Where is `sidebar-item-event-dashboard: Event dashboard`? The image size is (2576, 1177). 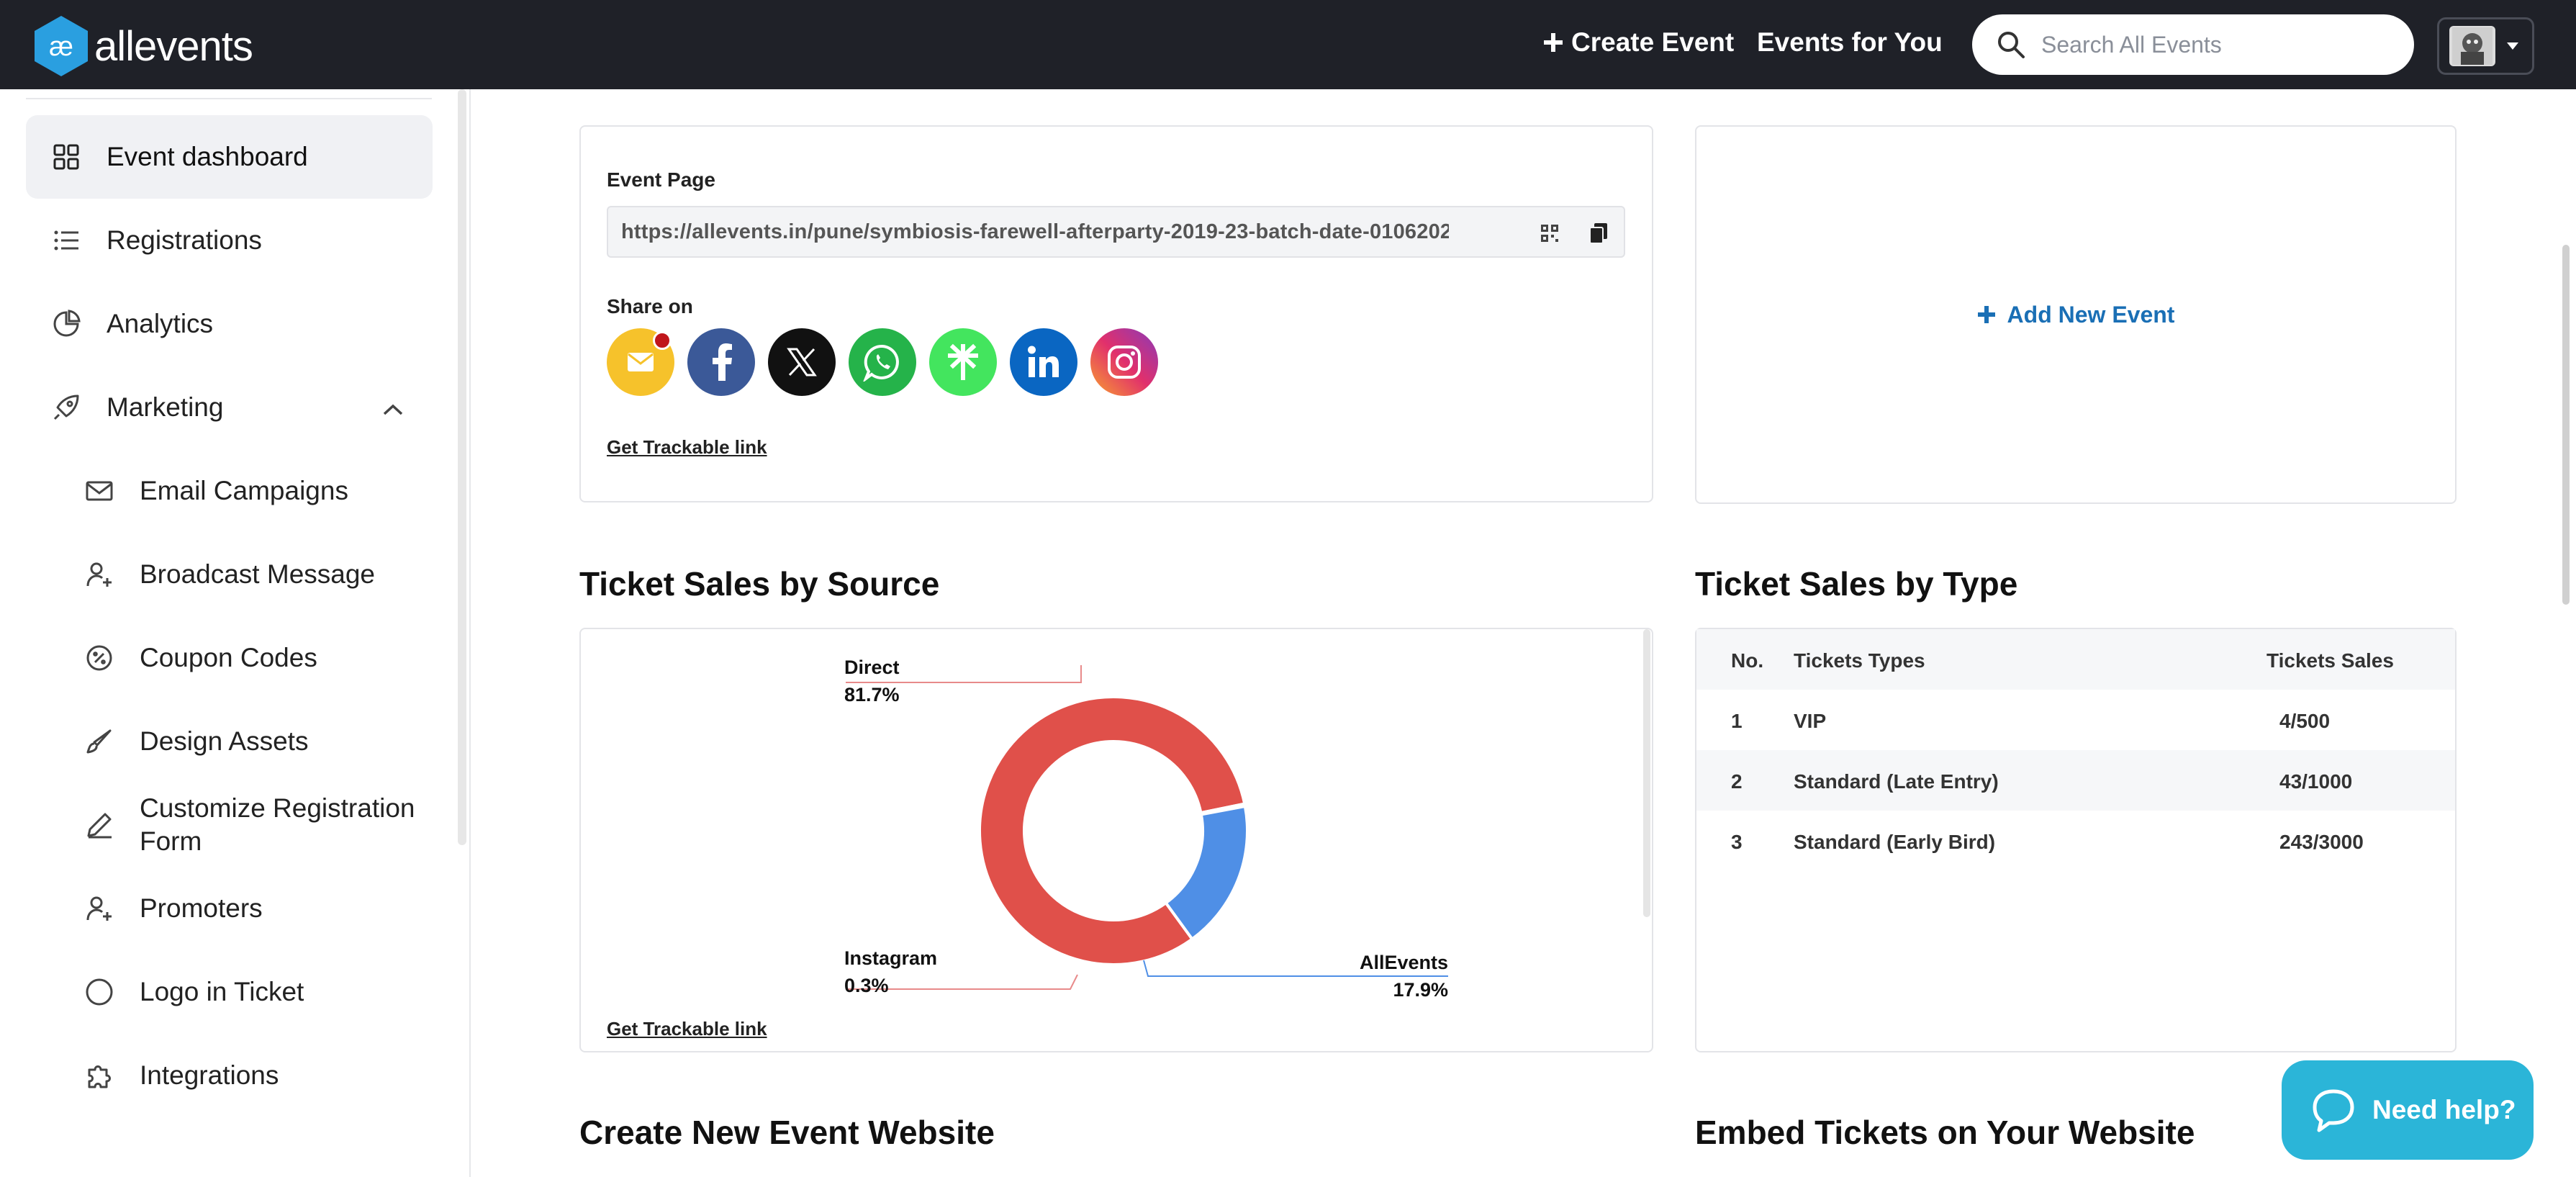 sidebar-item-event-dashboard: Event dashboard is located at coordinates (229, 157).